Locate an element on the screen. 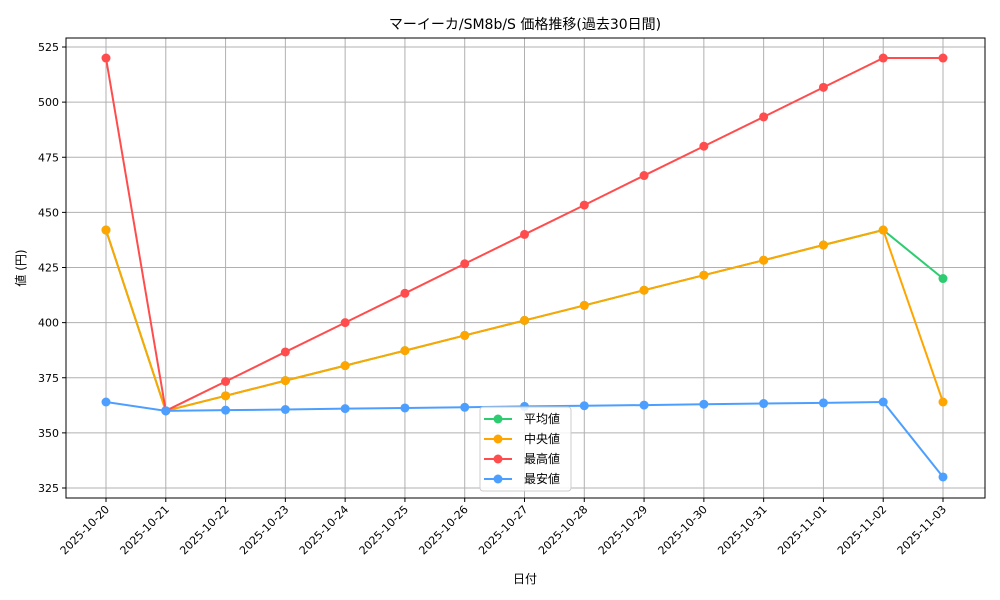  x-tick-label: 2025-10-27 is located at coordinates (503, 530).